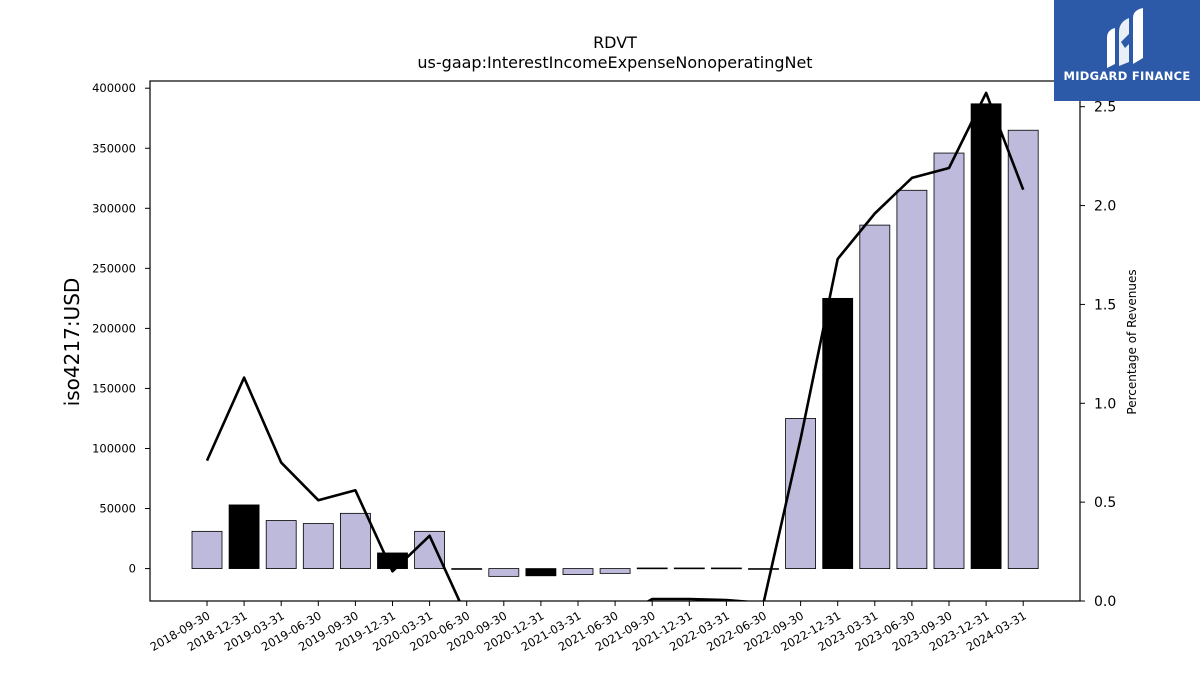  Describe the element at coordinates (114, 88) in the screenshot. I see `y-tick-label: 400000` at that location.